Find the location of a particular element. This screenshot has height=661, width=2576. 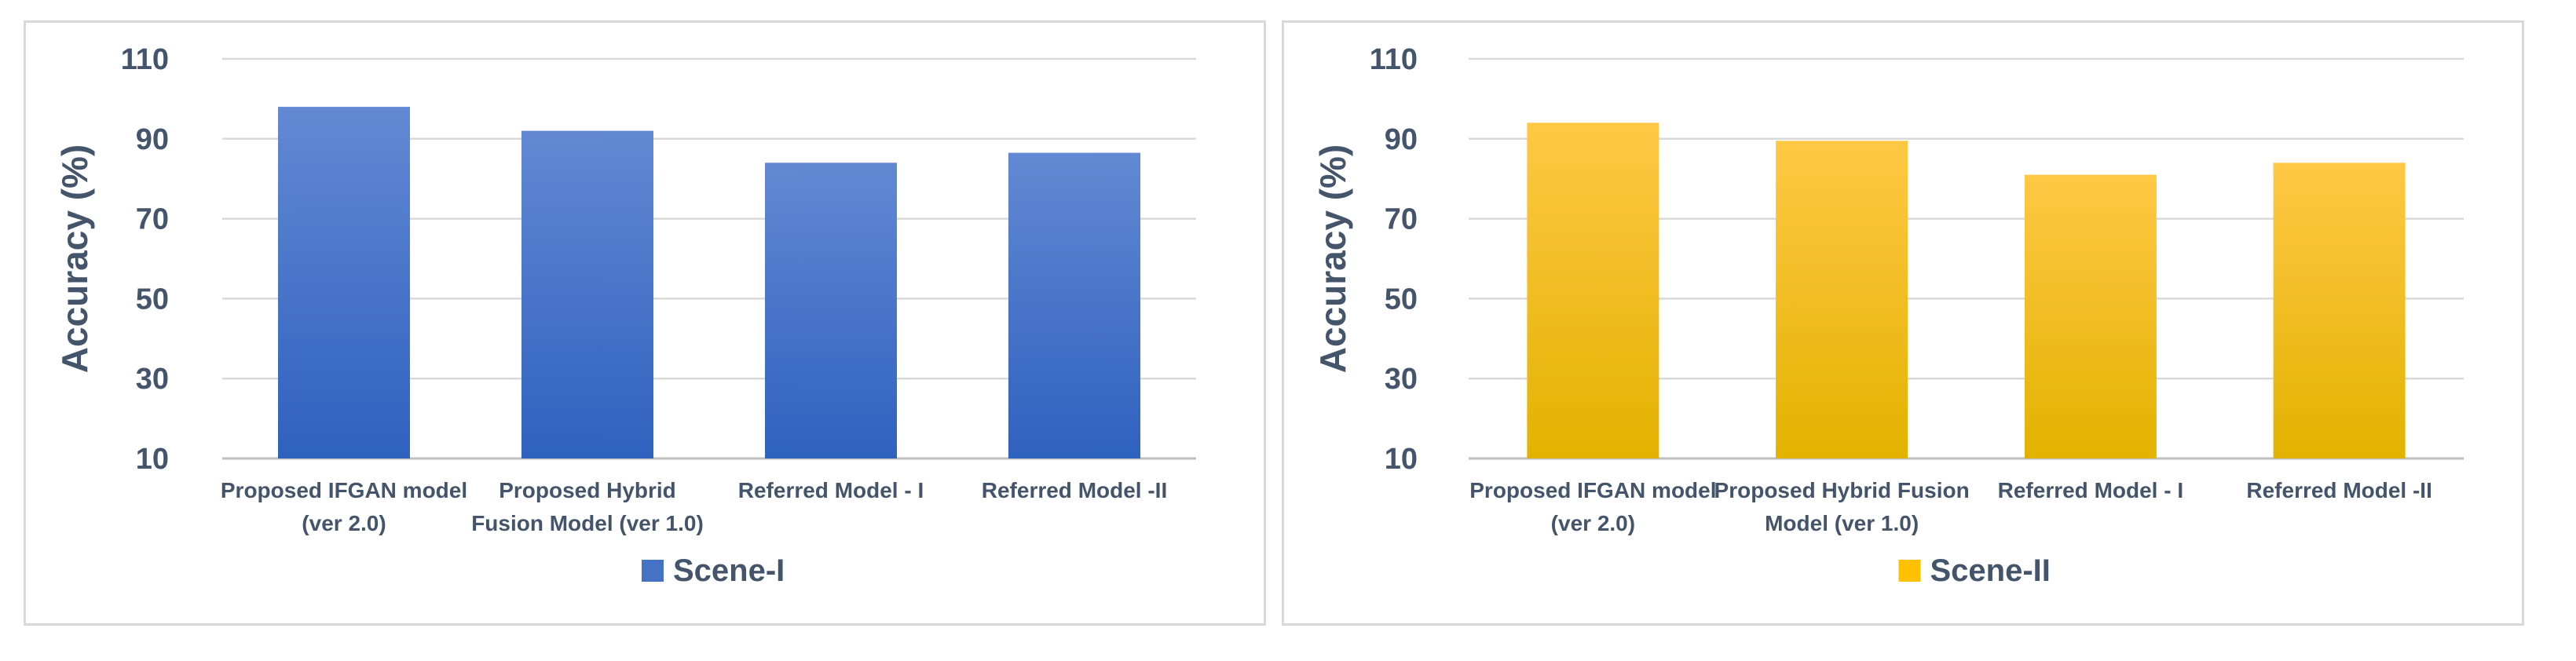

x-category-label: Model (ver 1.0) is located at coordinates (1842, 523).